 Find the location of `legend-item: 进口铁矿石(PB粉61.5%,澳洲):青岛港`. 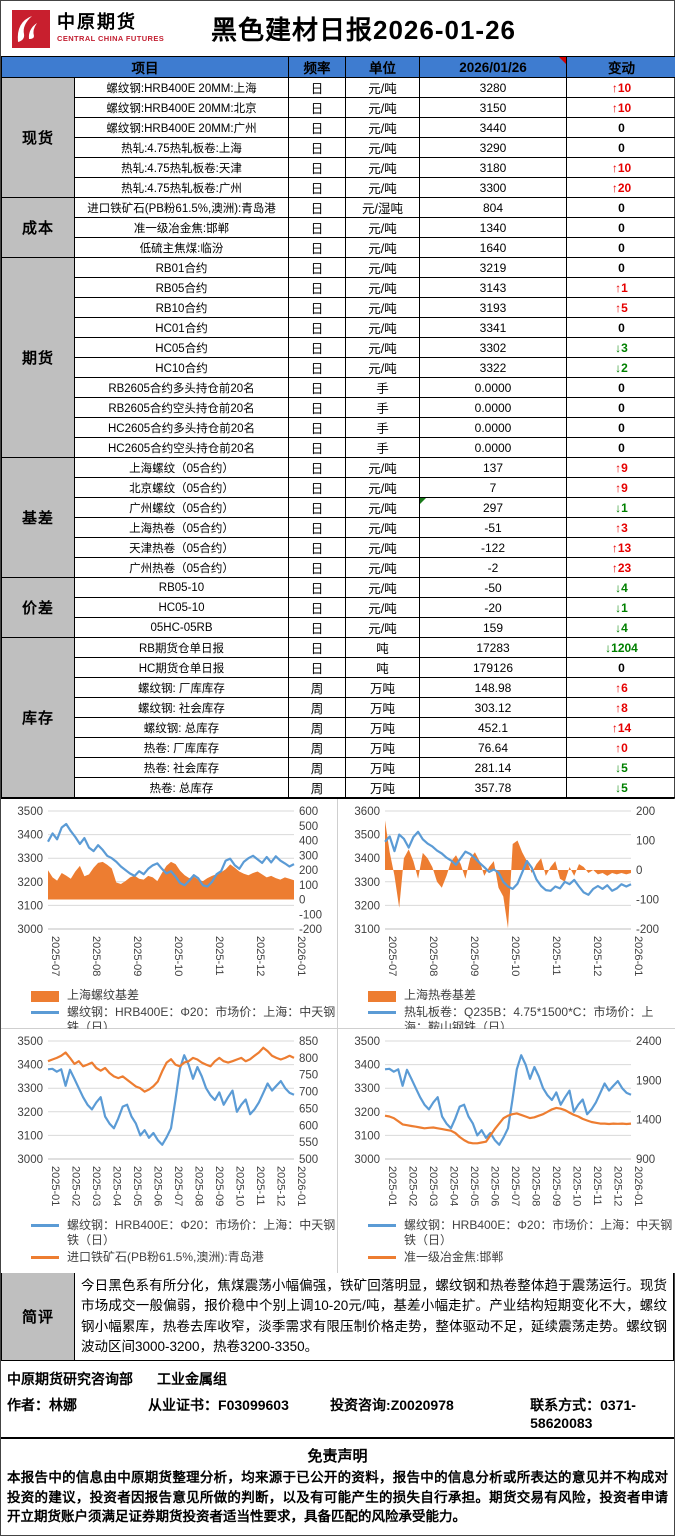

legend-item: 进口铁矿石(PB粉61.5%,澳洲):青岛港 is located at coordinates (184, 1257).